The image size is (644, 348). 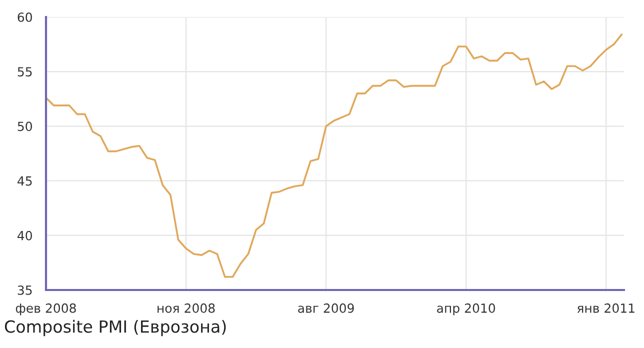 What do you see at coordinates (115, 328) in the screenshot?
I see `text: Composite PMI (Еврозона)` at bounding box center [115, 328].